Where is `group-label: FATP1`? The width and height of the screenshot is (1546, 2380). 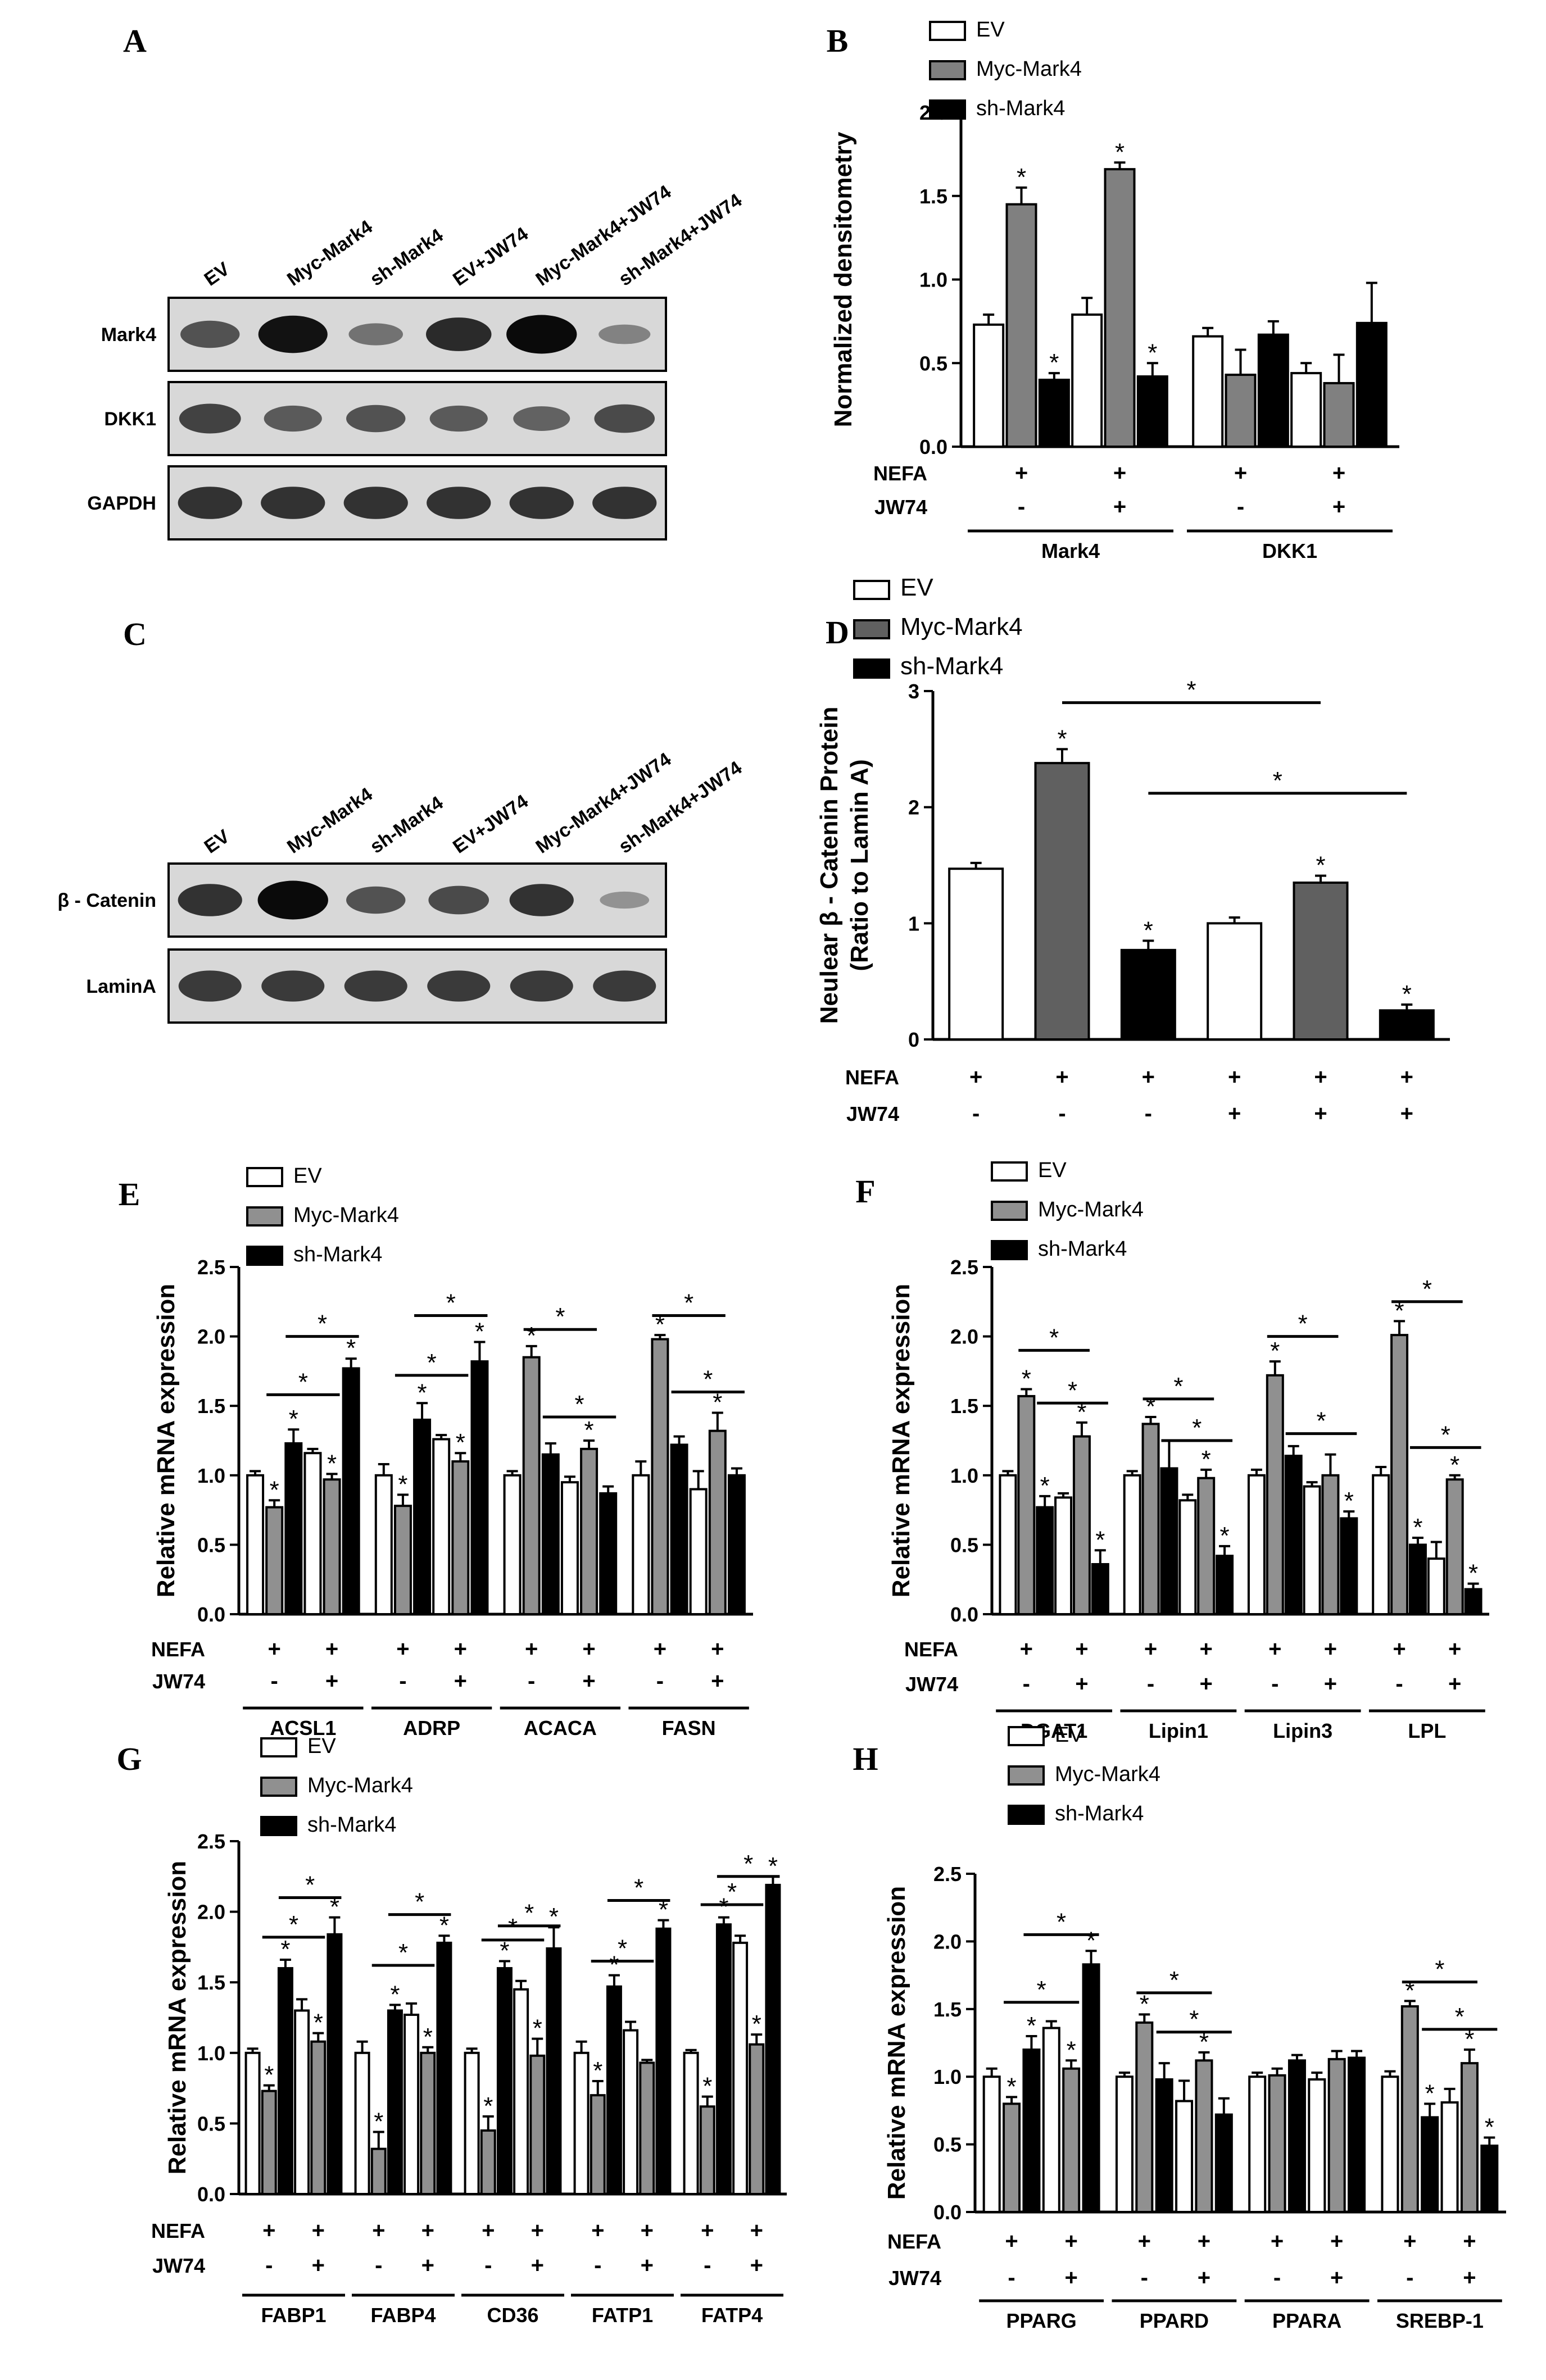 group-label: FATP1 is located at coordinates (622, 2315).